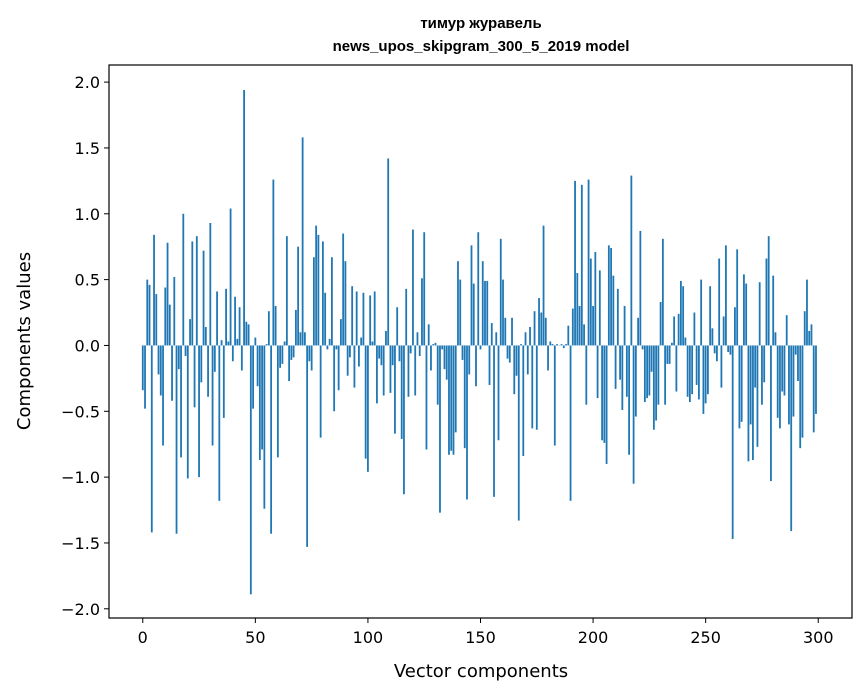  I want to click on chart-title: тимур журавель, so click(480, 23).